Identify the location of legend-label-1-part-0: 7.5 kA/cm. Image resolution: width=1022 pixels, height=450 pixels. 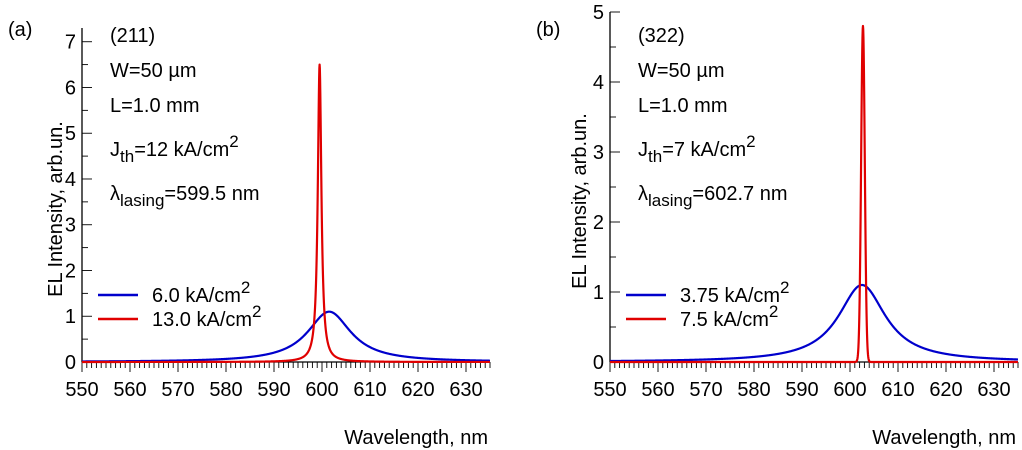
(724, 320).